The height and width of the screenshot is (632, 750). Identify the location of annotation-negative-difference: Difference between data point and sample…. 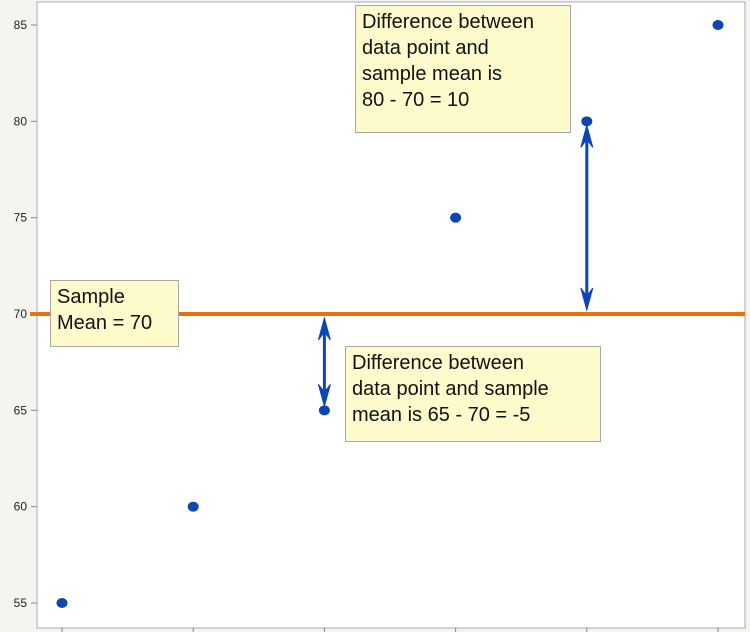
(473, 394).